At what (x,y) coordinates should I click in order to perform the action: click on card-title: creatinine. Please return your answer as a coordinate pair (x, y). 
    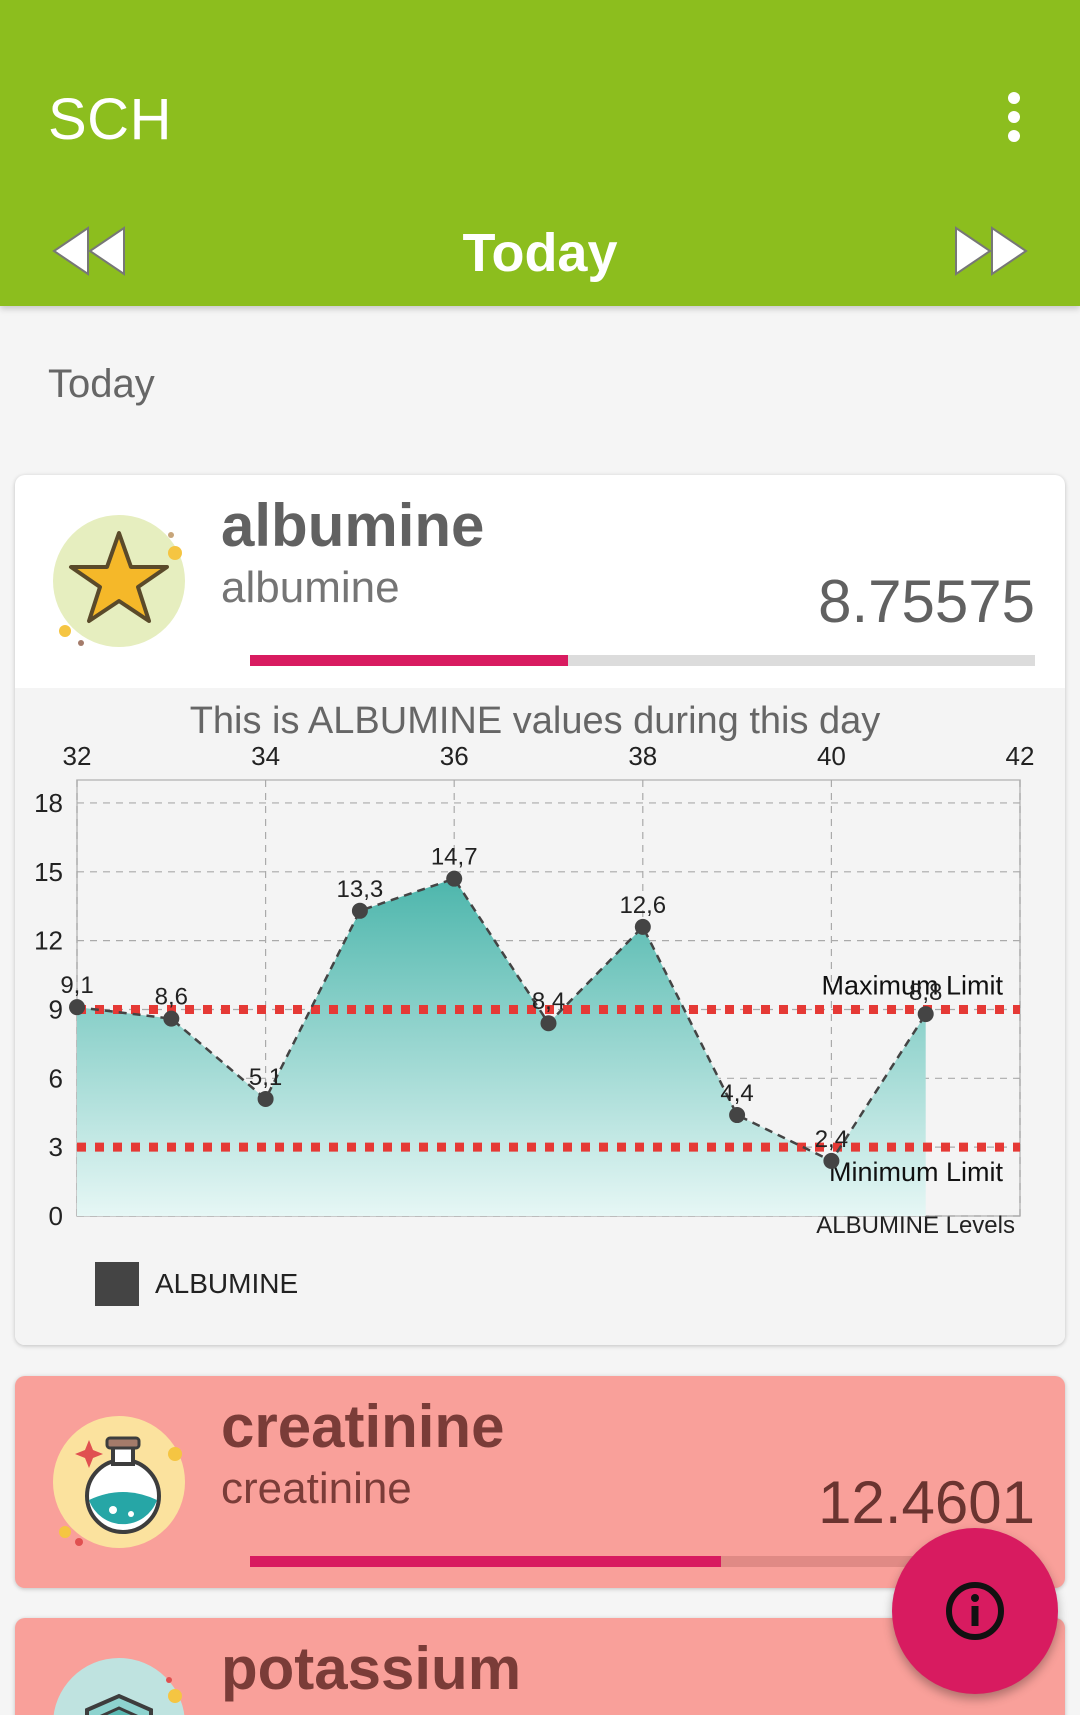
    Looking at the image, I should click on (363, 1426).